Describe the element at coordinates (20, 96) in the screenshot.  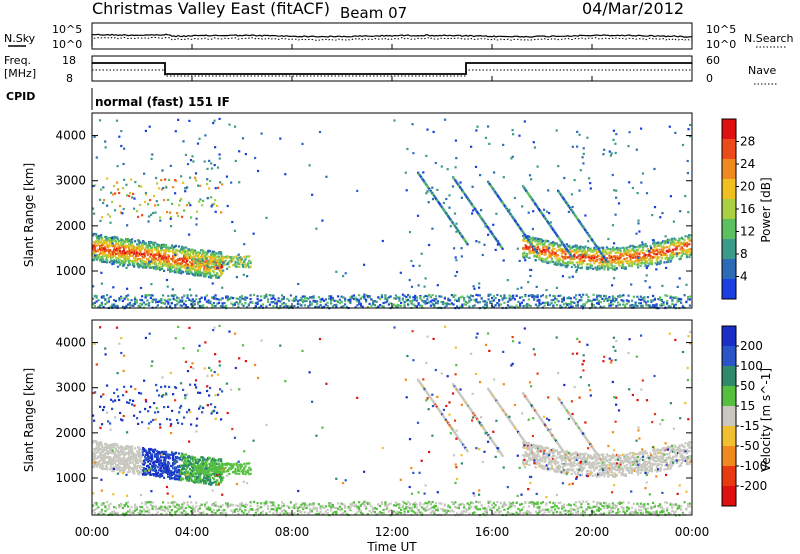
I see `cpid-label: CPID` at that location.